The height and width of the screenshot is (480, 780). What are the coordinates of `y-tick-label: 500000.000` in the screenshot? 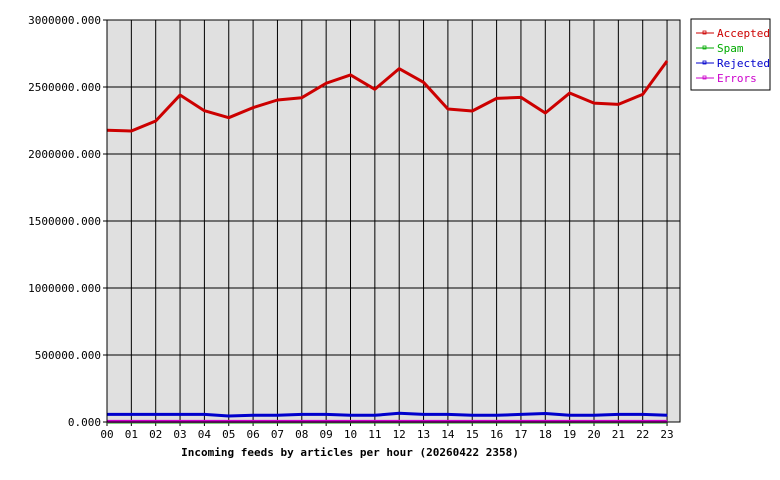 It's located at (68, 355).